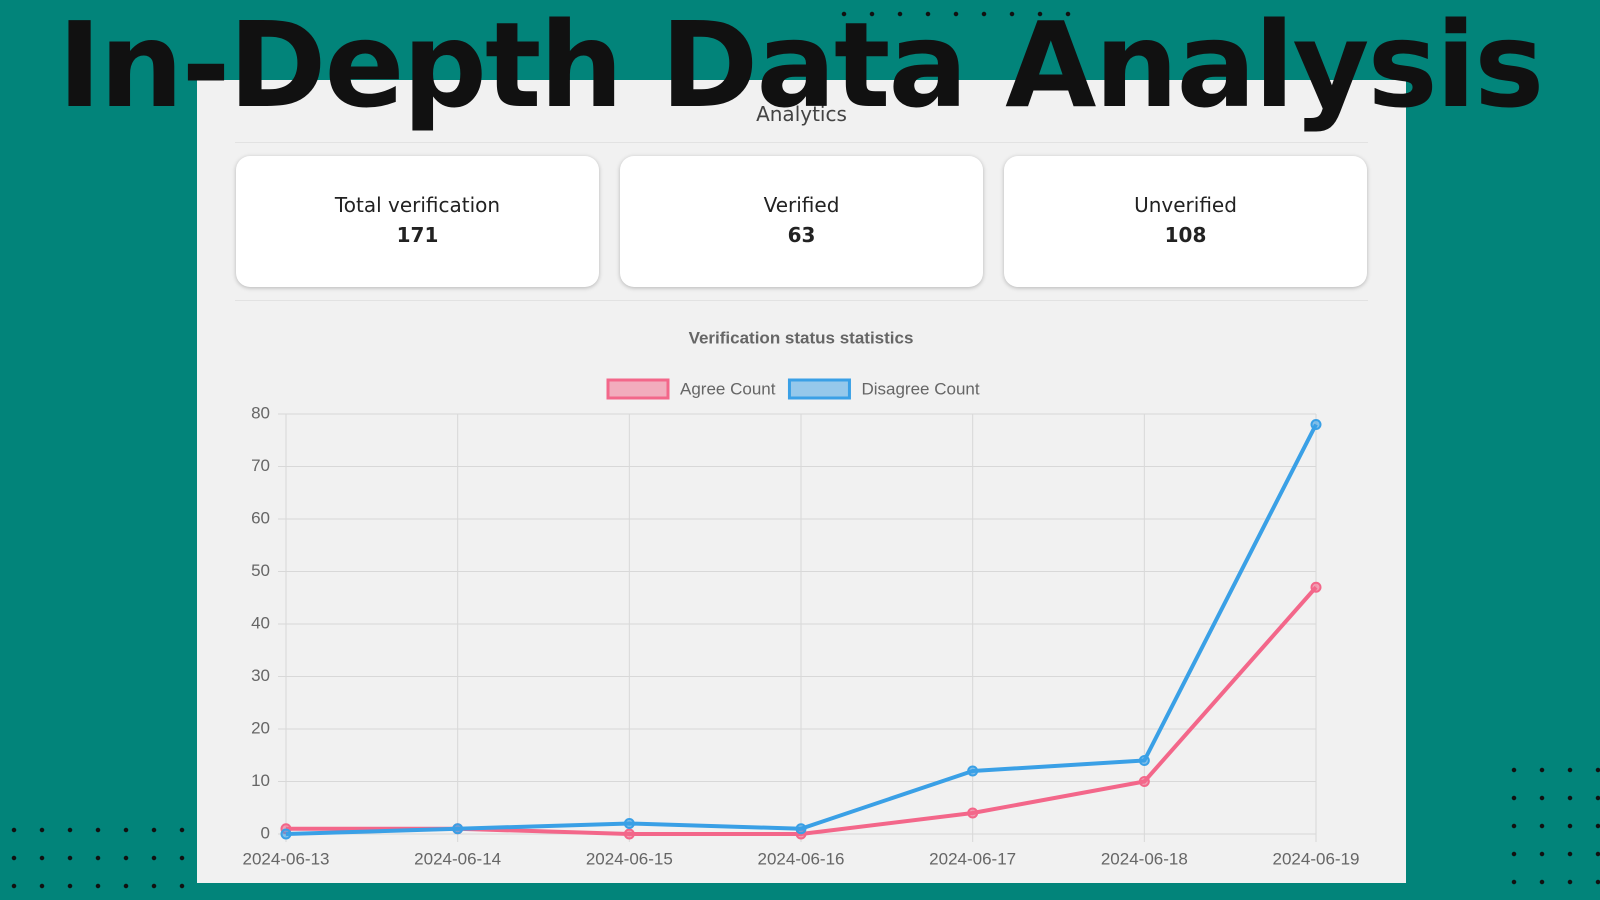 This screenshot has height=900, width=1600. I want to click on x-tick-label: 2024-06-16, so click(801, 858).